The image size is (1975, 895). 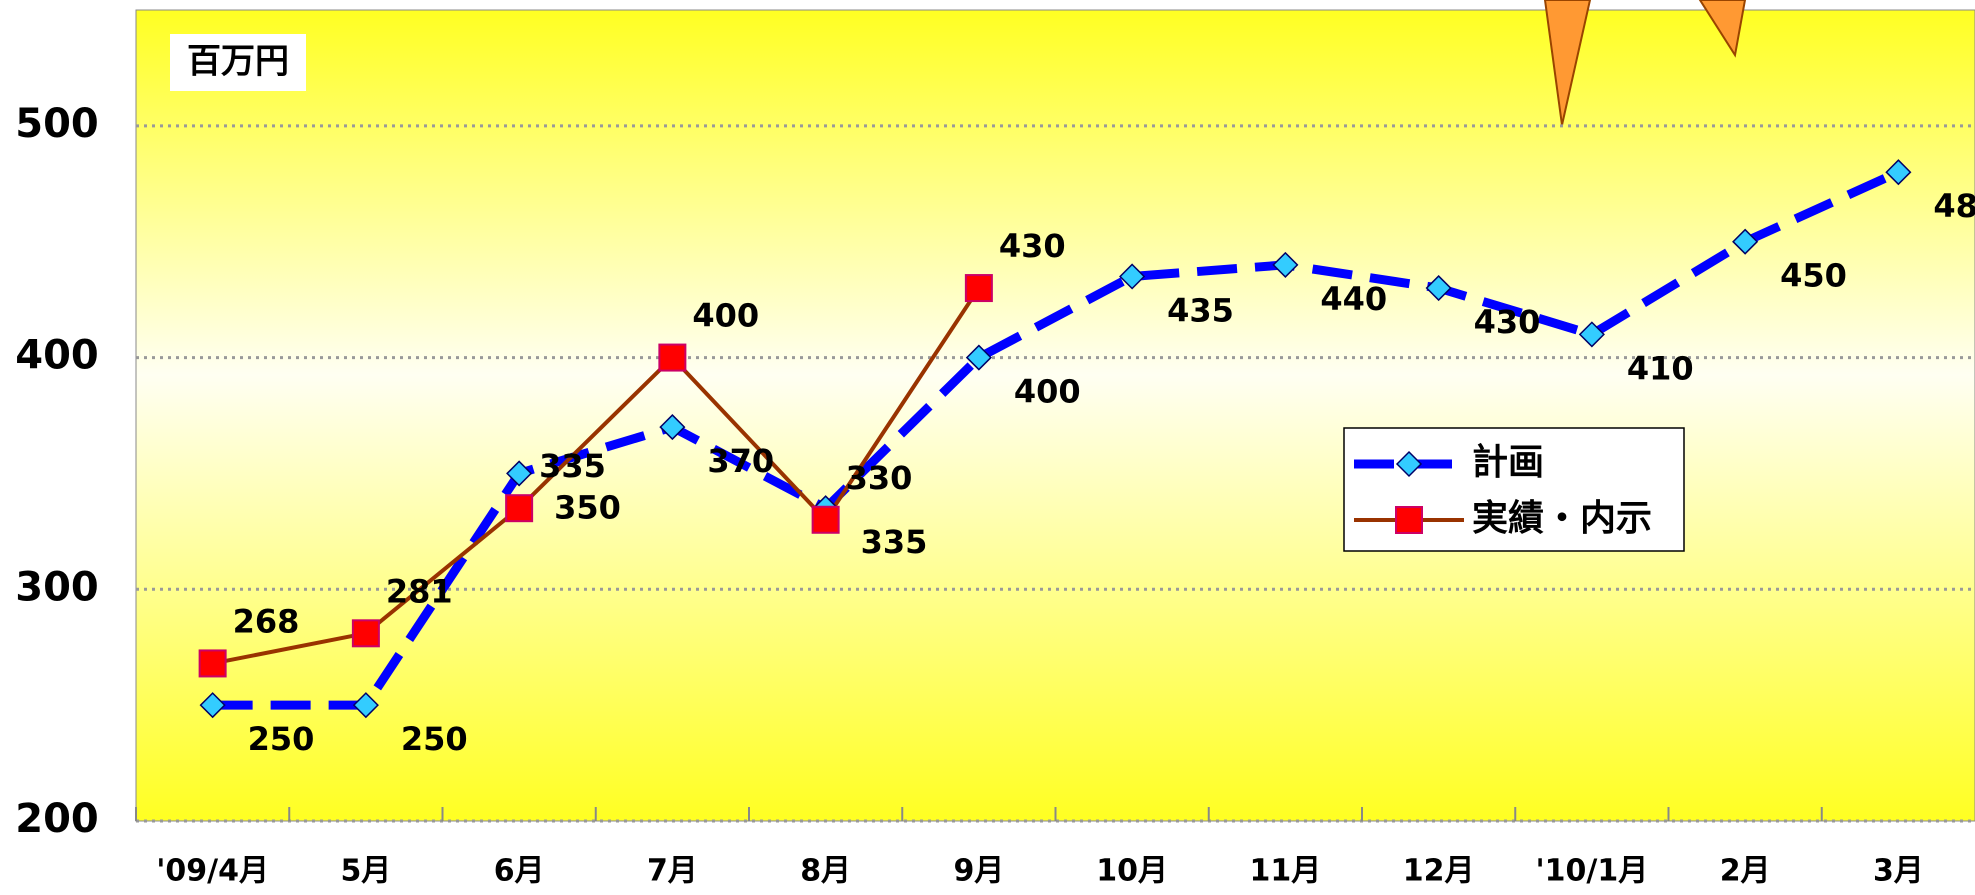 I want to click on x-tick-label: 12月, so click(x=1439, y=871).